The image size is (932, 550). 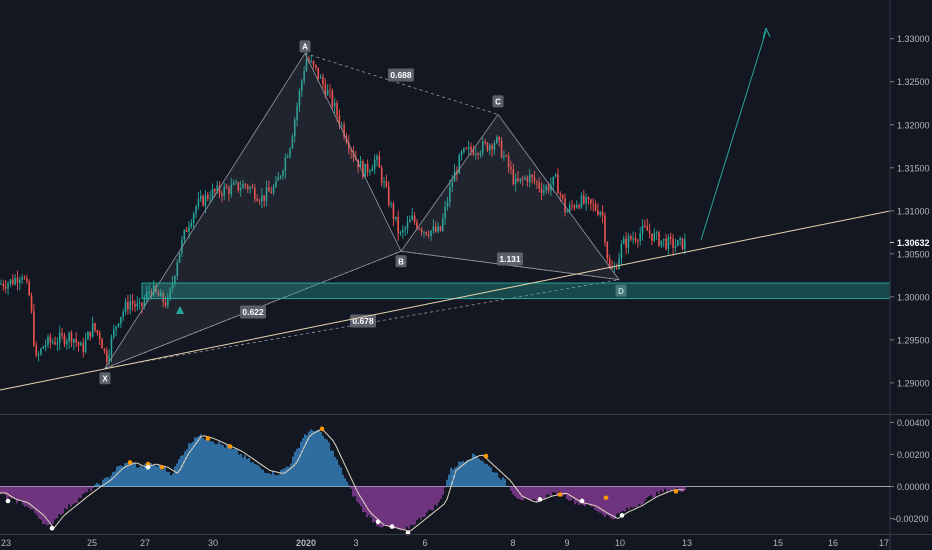 What do you see at coordinates (606, 498) in the screenshot?
I see `peak-marker` at bounding box center [606, 498].